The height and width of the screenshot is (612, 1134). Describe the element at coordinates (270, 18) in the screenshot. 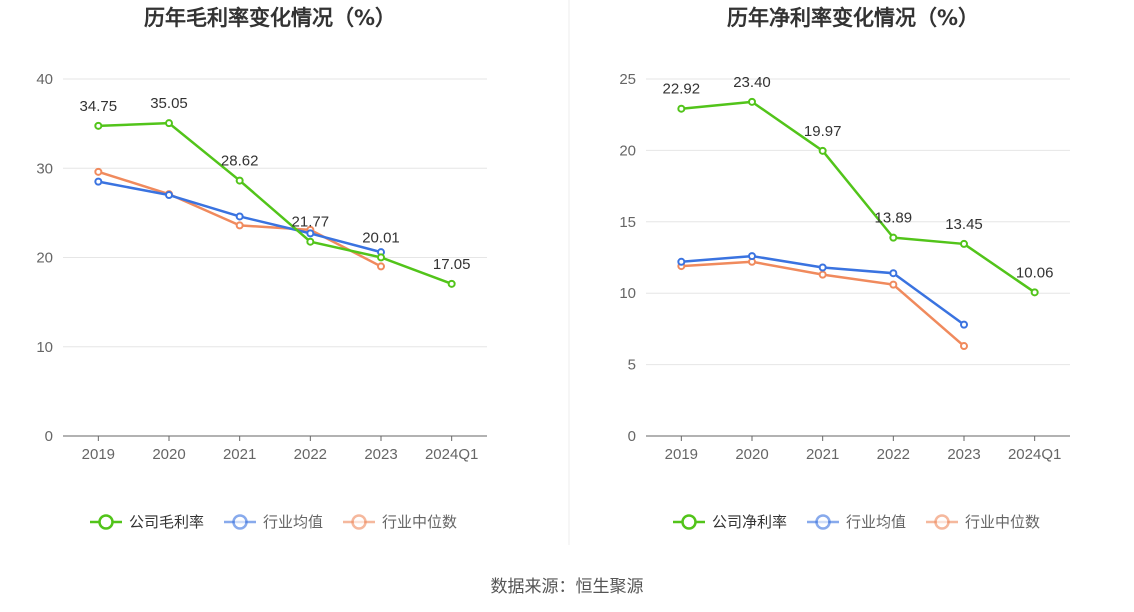

I see `chart-title: 历年毛利率变化情况（%）` at that location.